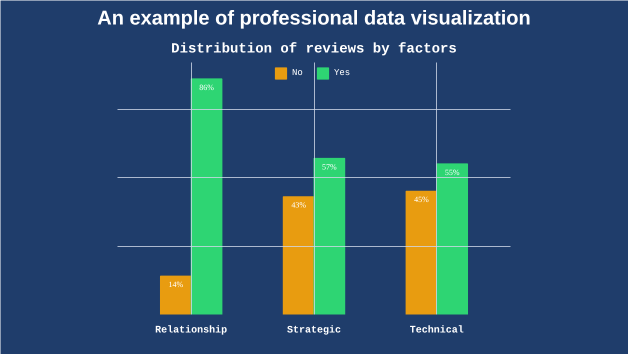 The height and width of the screenshot is (354, 628). Describe the element at coordinates (343, 73) in the screenshot. I see `legend-label: Yes` at that location.